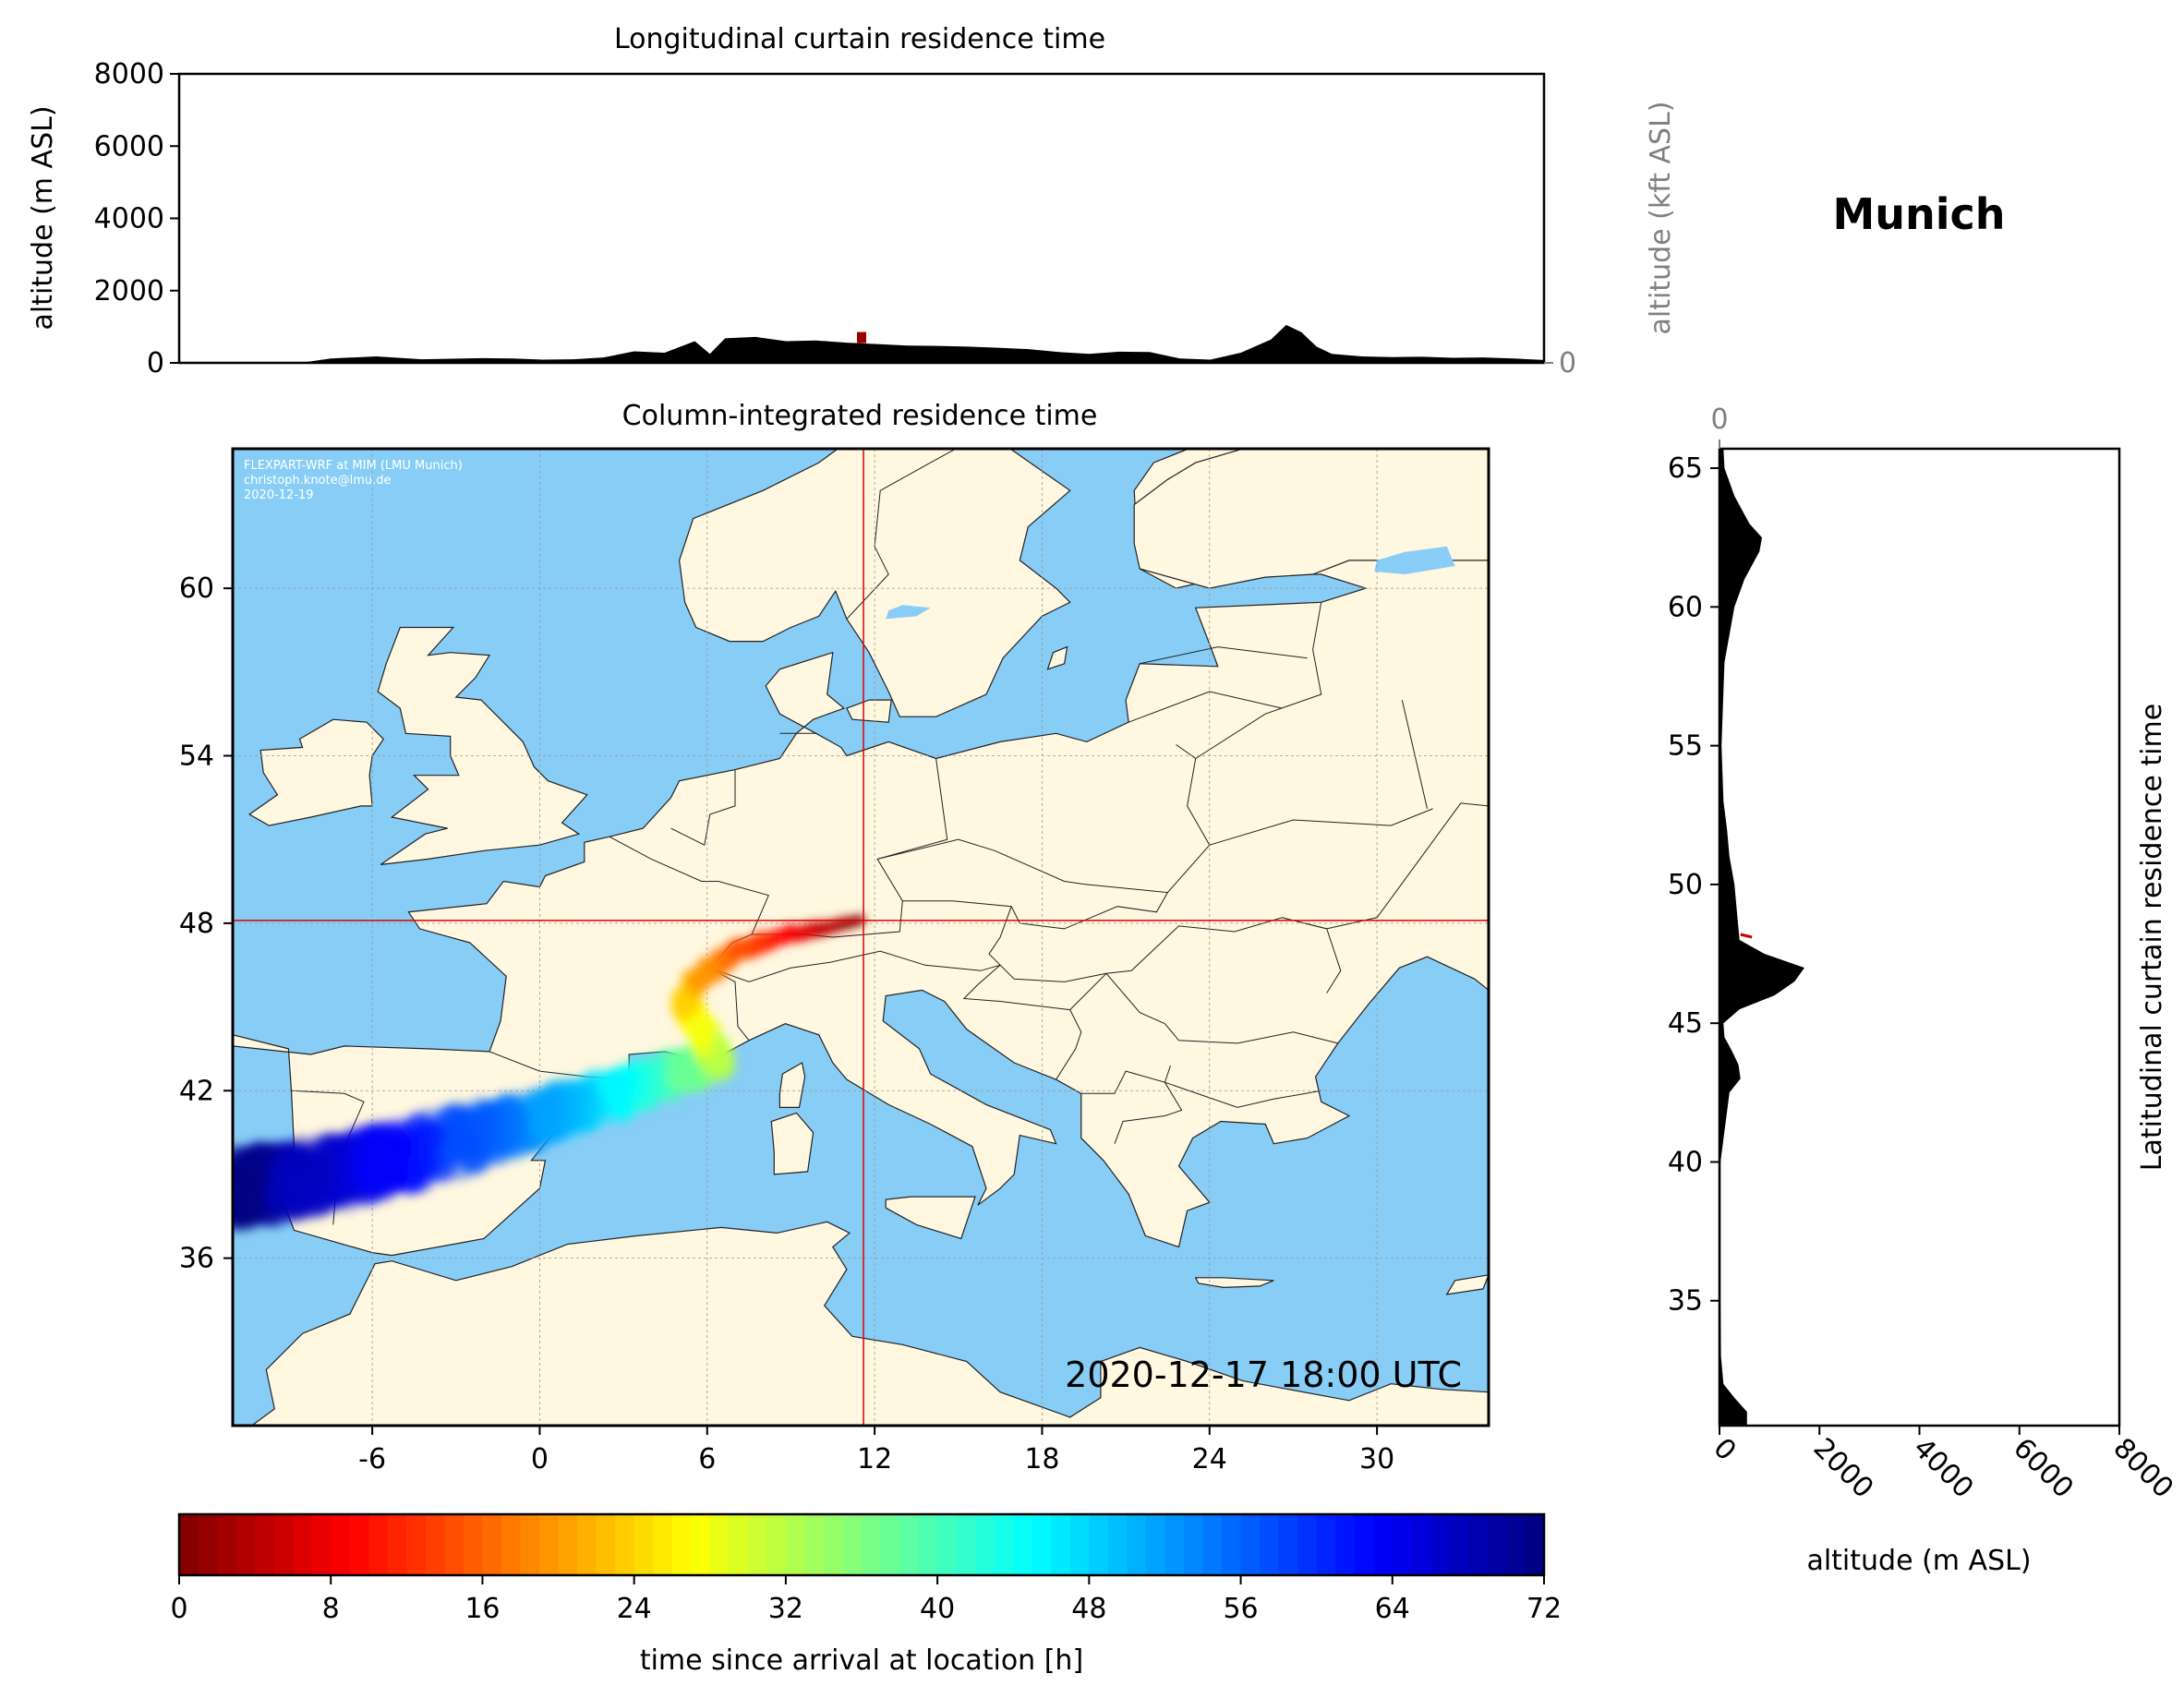  What do you see at coordinates (1685, 1301) in the screenshot?
I see `right-ytick-label: 35` at bounding box center [1685, 1301].